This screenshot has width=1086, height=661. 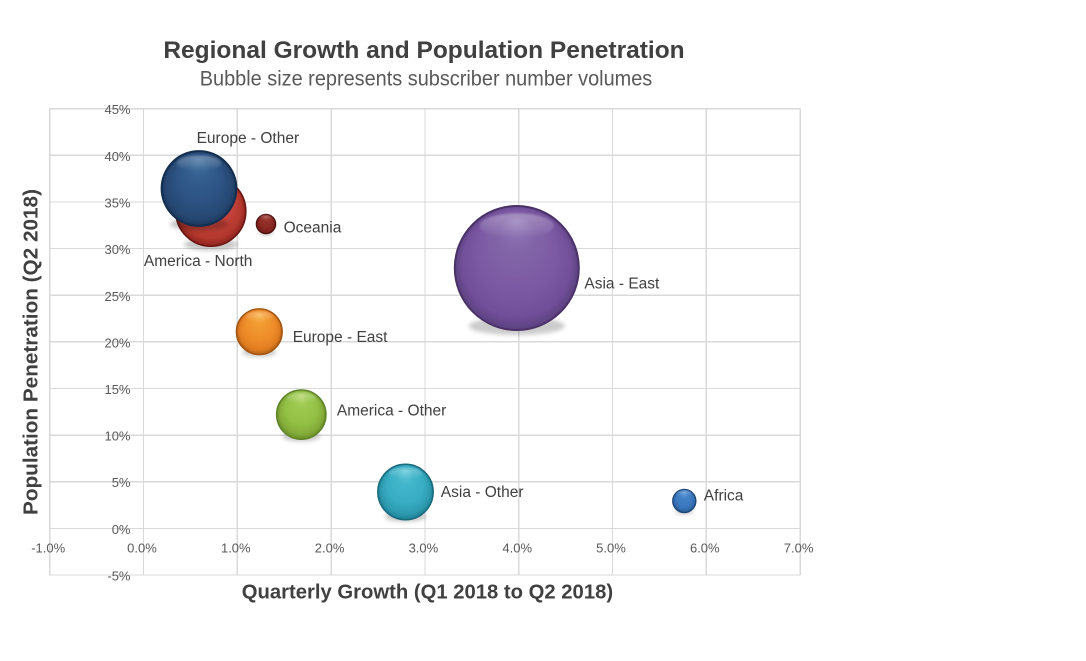 I want to click on svg-text: Africa, so click(x=724, y=495).